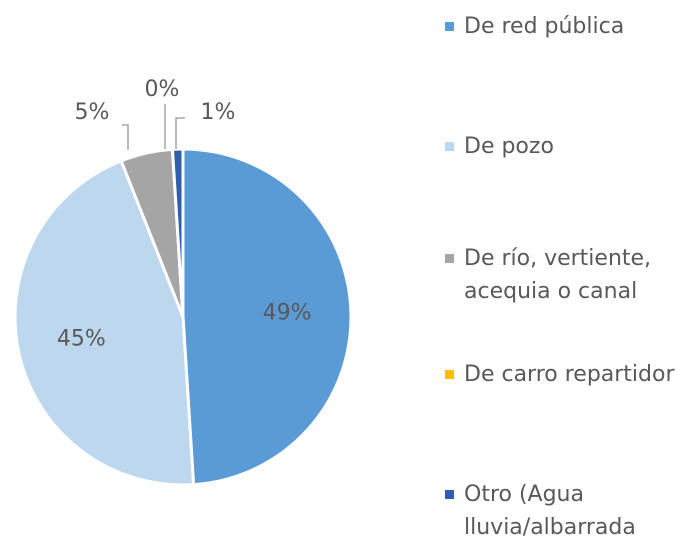 The height and width of the screenshot is (550, 688). Describe the element at coordinates (177, 232) in the screenshot. I see `pie-slice` at that location.